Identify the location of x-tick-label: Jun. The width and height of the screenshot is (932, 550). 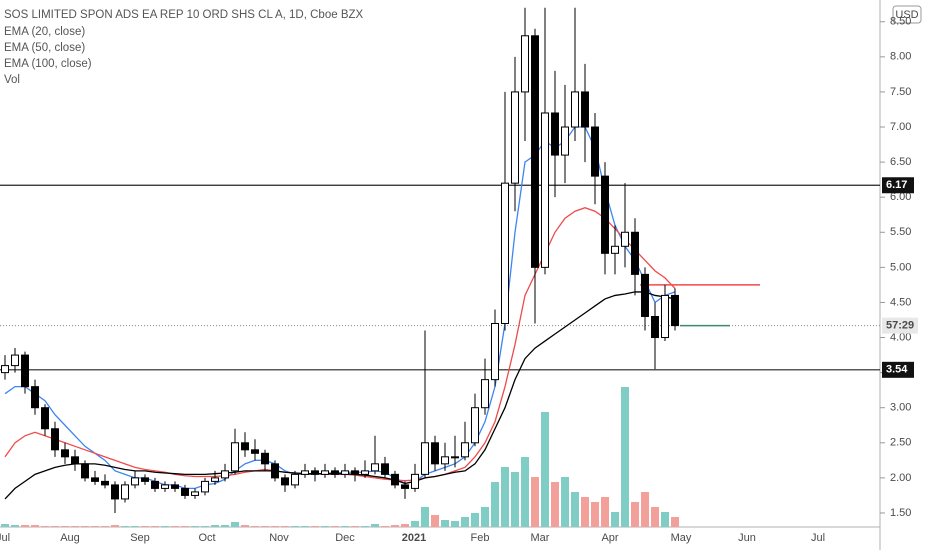
(747, 538).